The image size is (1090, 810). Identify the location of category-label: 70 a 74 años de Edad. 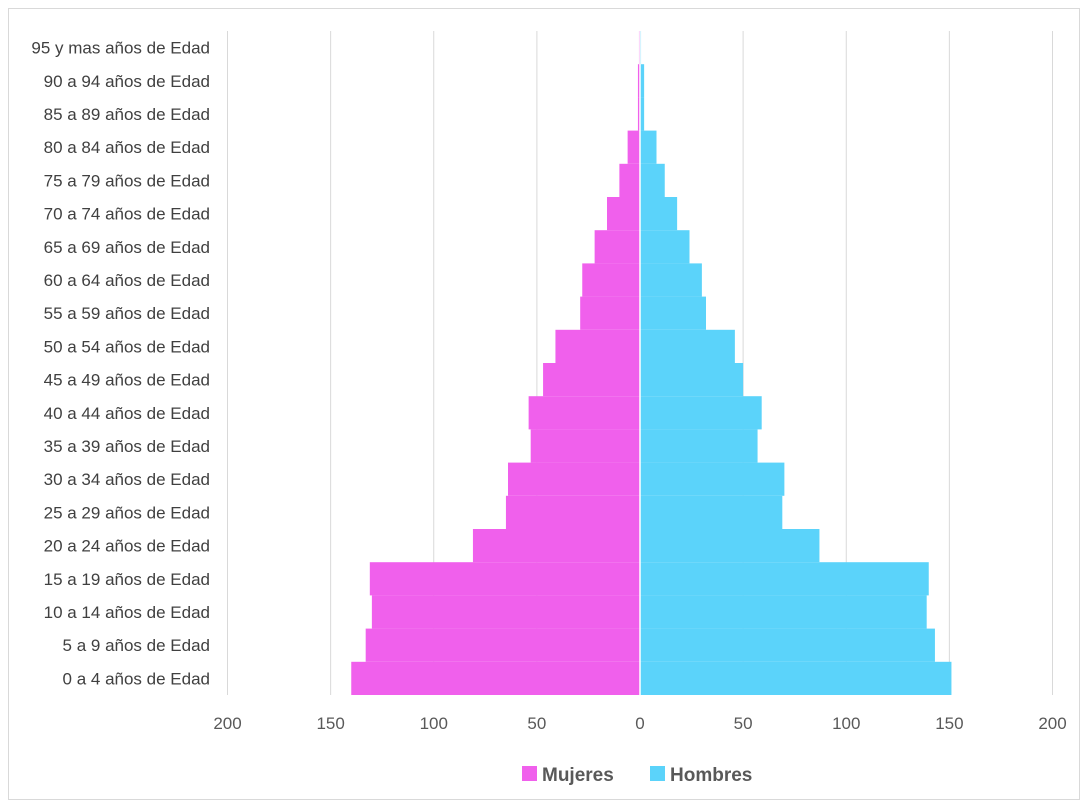
(127, 214).